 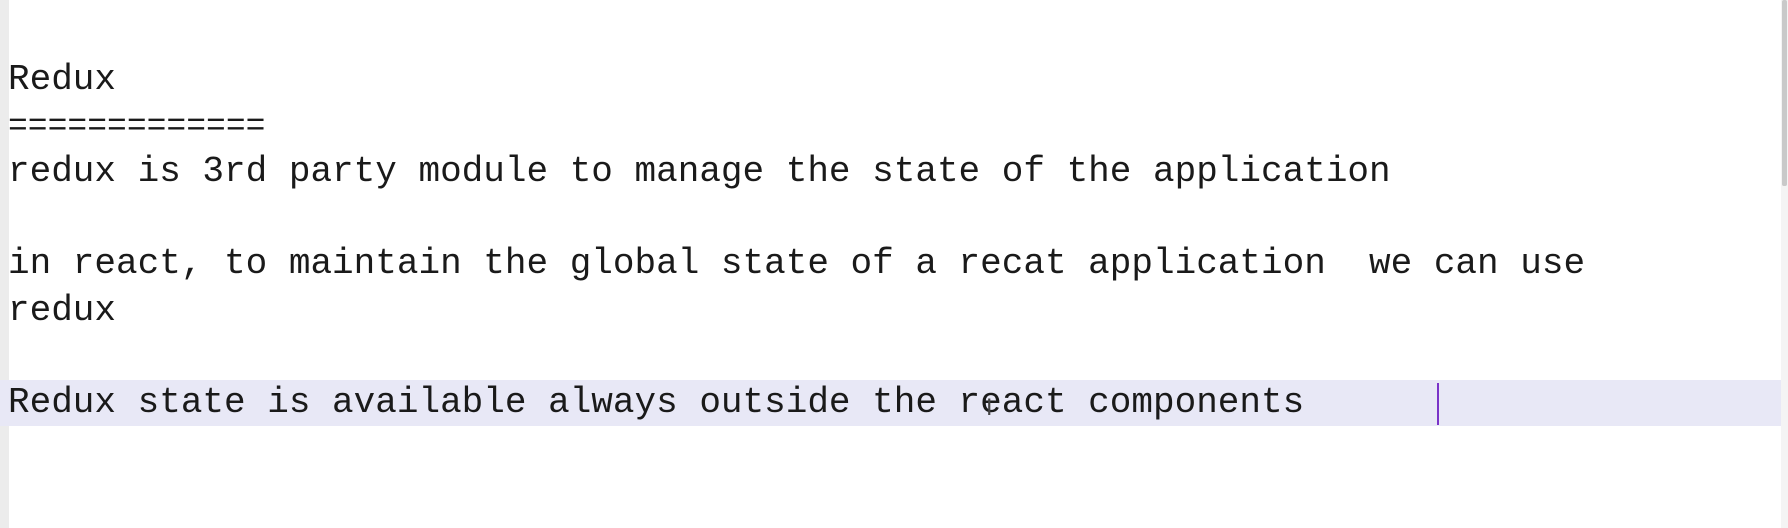 I want to click on text-caret, so click(x=1438, y=404).